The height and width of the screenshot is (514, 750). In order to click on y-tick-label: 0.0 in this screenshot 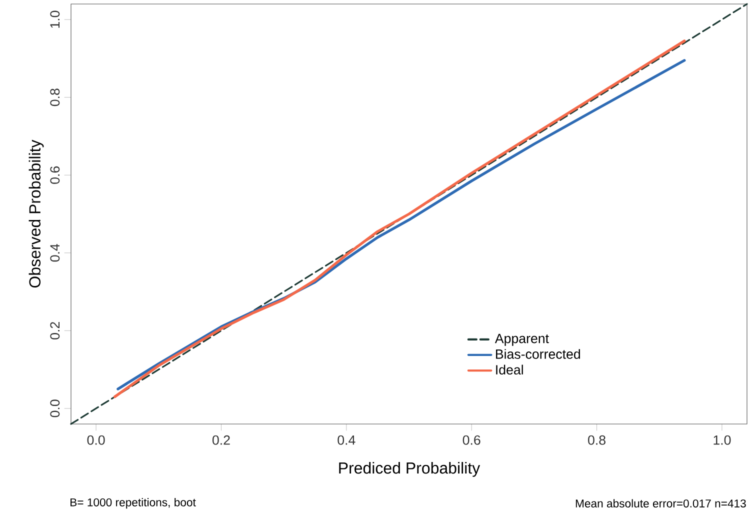, I will do `click(55, 409)`.